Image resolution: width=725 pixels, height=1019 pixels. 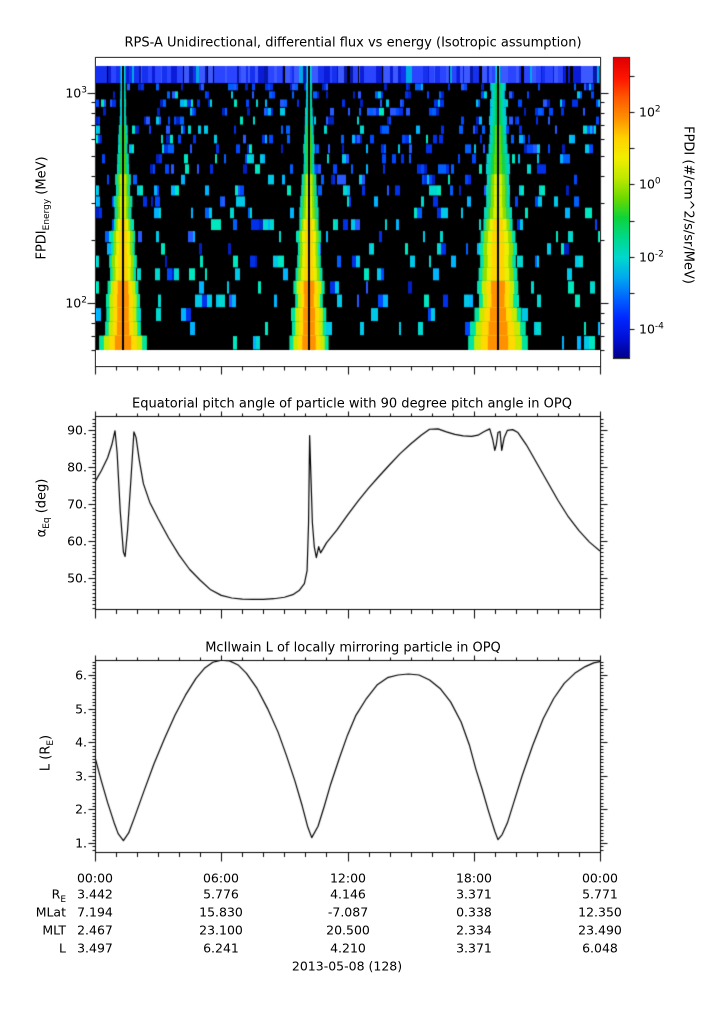 I want to click on l-shell-y-axis-label: L (RE), so click(x=47, y=753).